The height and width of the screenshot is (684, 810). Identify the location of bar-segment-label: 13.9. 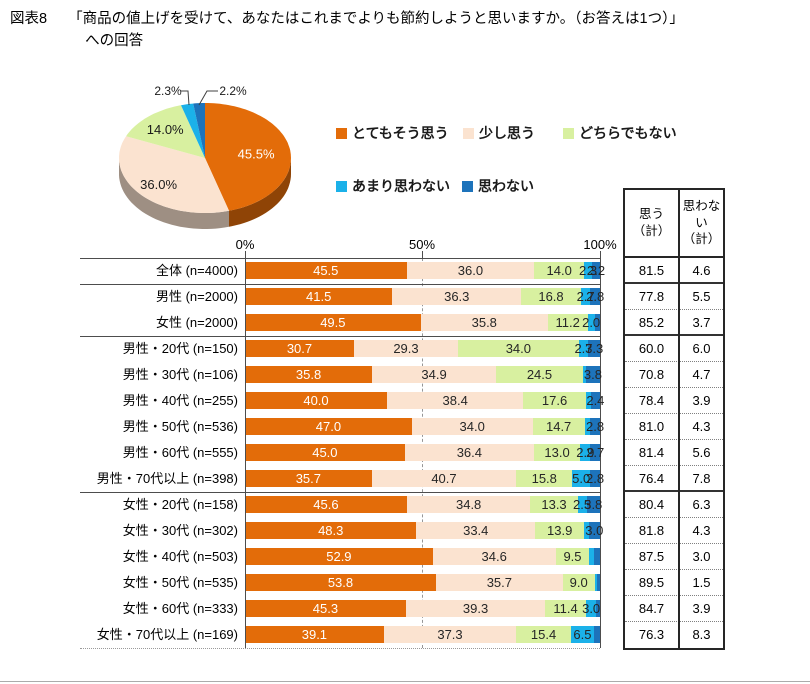
(560, 530).